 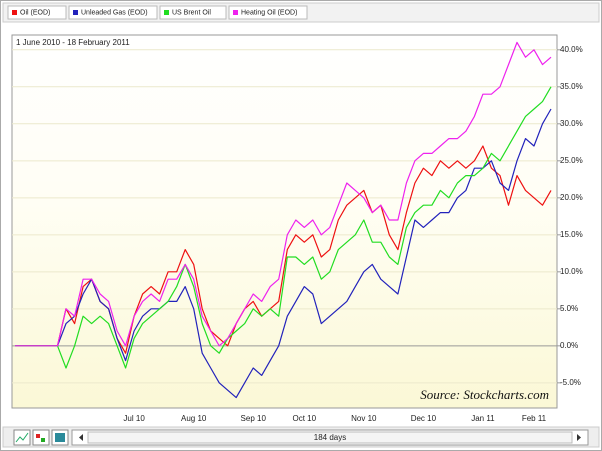 I want to click on y-tick-label: 25.0%, so click(x=571, y=160).